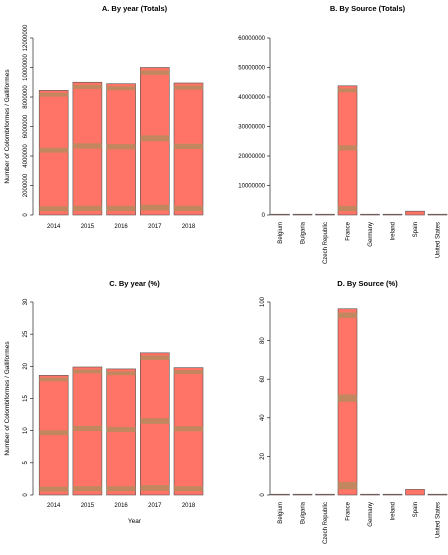  What do you see at coordinates (134, 283) in the screenshot?
I see `panel-title: C. By year (%)` at bounding box center [134, 283].